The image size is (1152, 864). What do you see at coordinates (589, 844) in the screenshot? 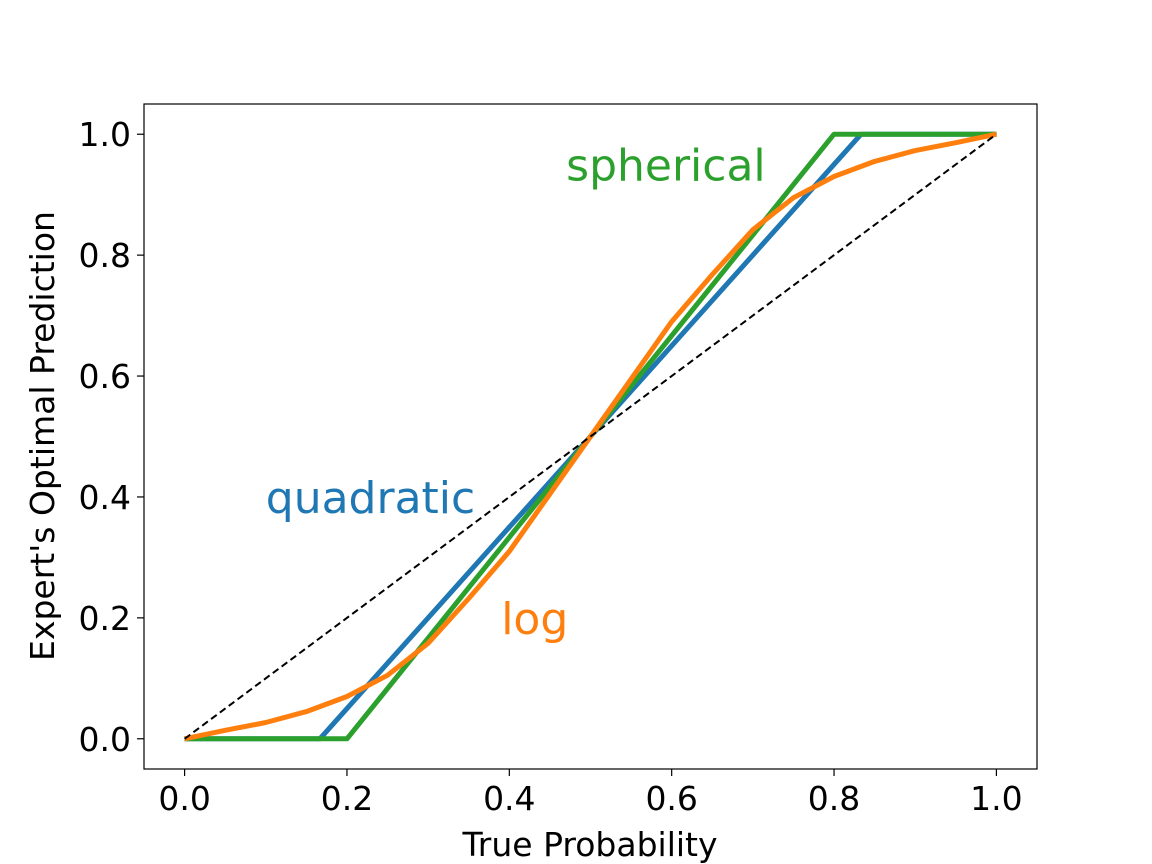
I see `x-axis-label: True Probability` at bounding box center [589, 844].